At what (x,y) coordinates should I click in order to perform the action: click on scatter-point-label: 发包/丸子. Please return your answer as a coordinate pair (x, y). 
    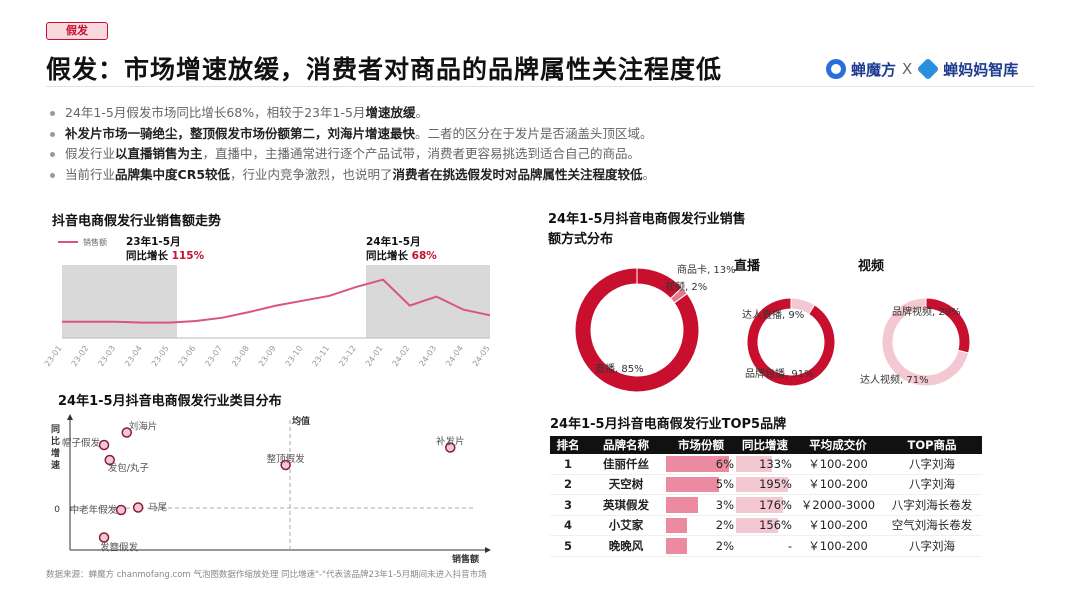
    Looking at the image, I should click on (129, 468).